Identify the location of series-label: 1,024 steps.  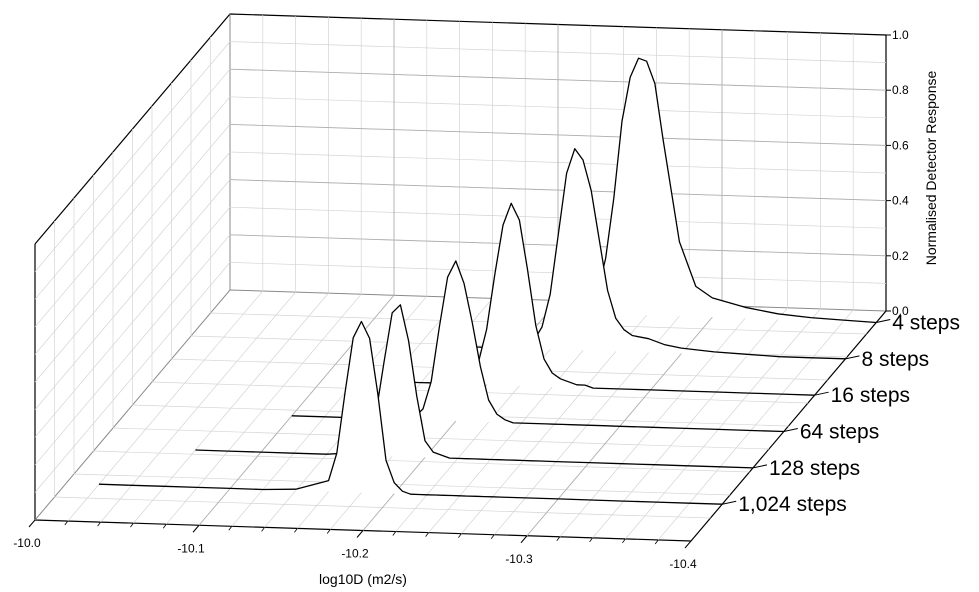
(792, 504).